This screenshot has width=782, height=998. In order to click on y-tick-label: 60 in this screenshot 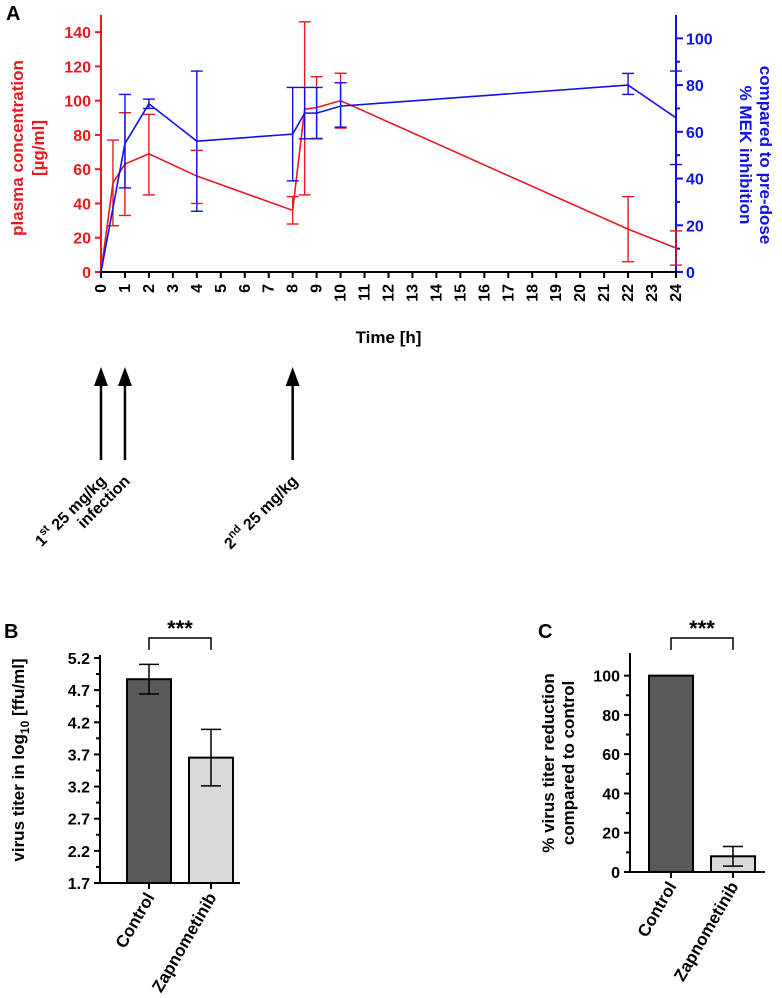, I will do `click(611, 755)`.